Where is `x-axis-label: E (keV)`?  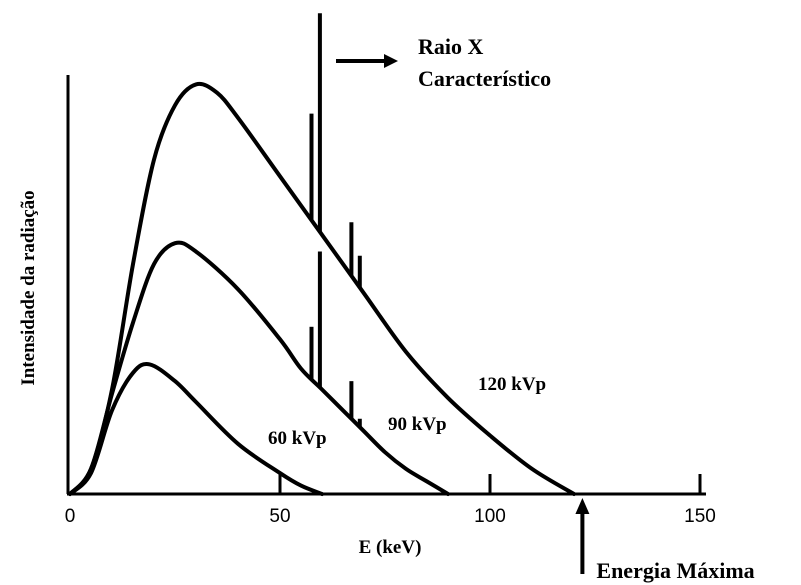
x-axis-label: E (keV) is located at coordinates (390, 547).